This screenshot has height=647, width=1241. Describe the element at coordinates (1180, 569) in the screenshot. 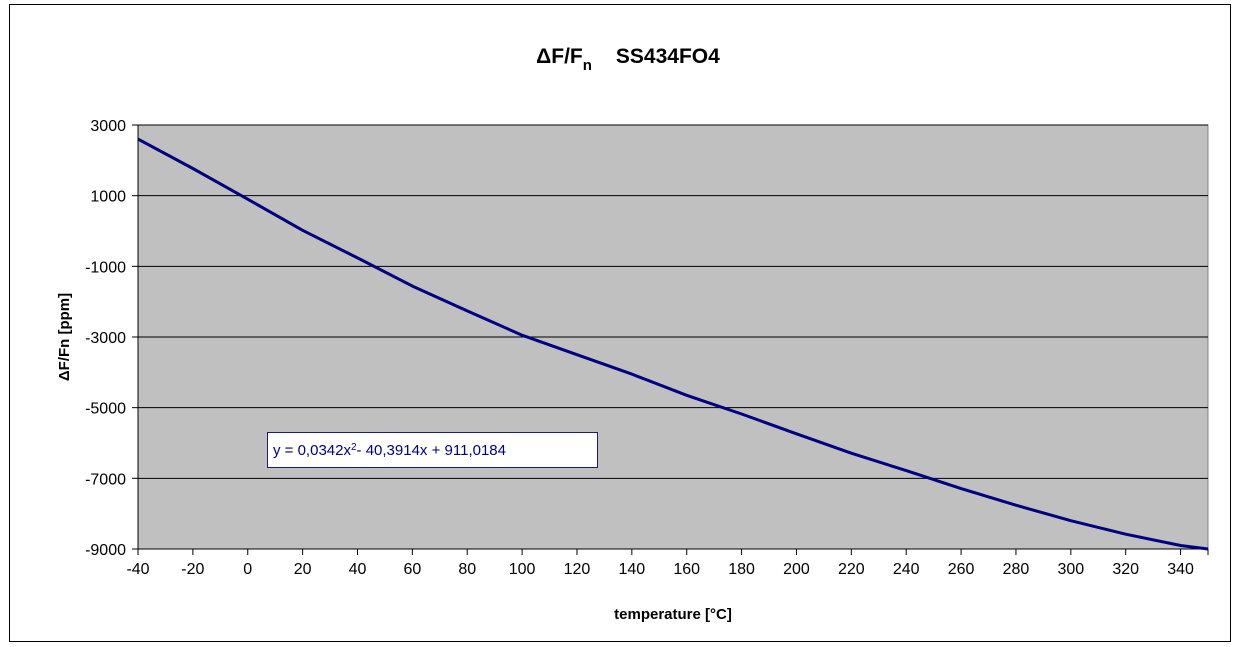

I see `x-tick-label: 340` at that location.